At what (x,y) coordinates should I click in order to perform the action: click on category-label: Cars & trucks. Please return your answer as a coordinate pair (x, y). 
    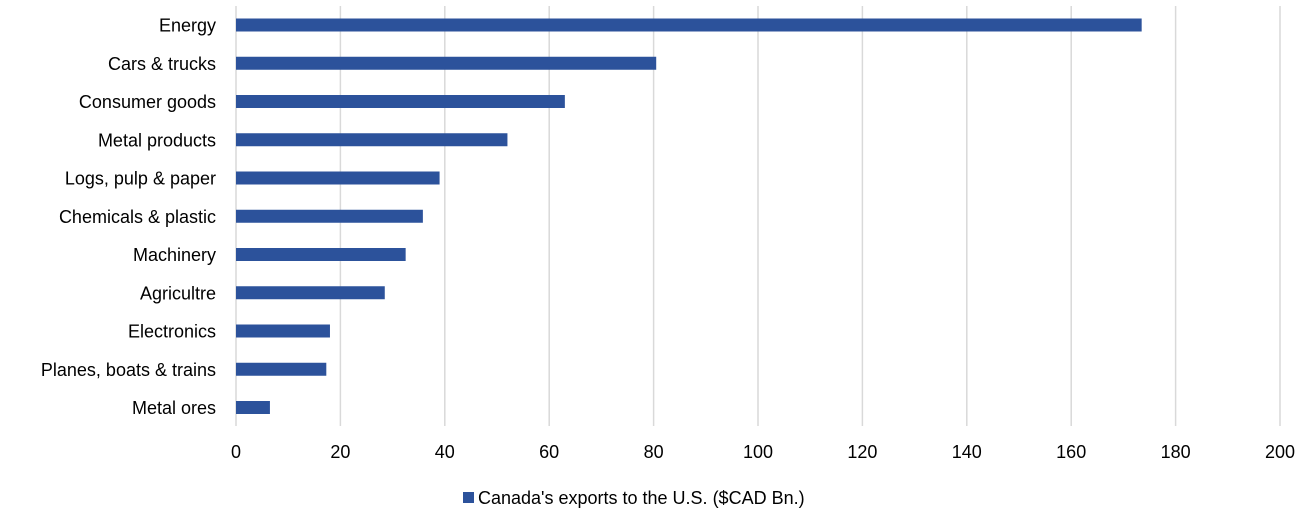
    Looking at the image, I should click on (162, 64).